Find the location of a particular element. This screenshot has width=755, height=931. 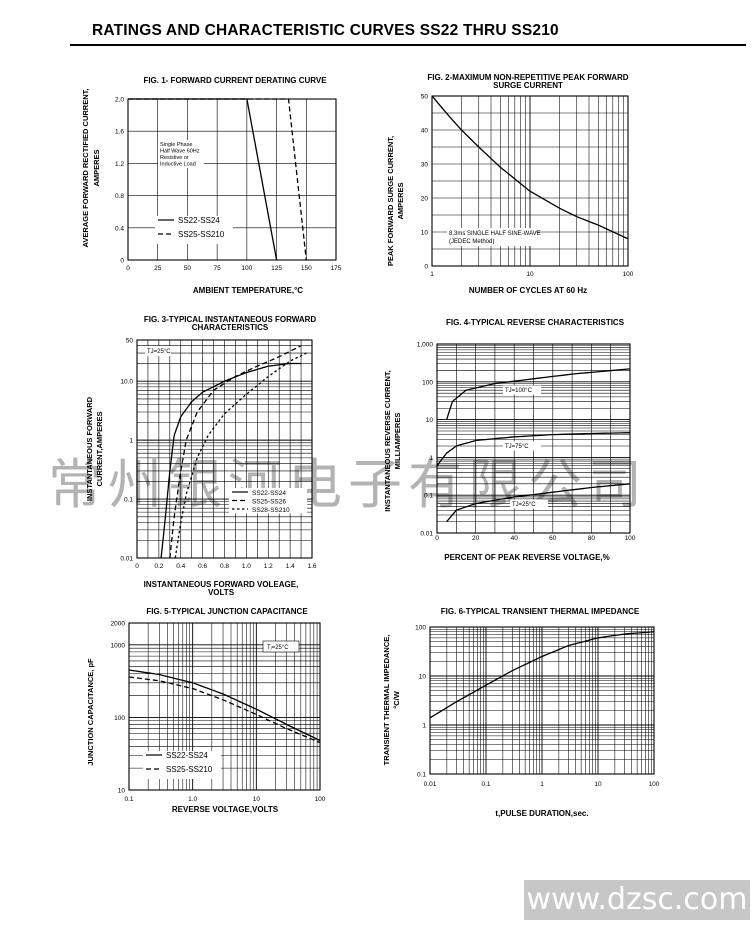

fig4-xtick-label: 80 is located at coordinates (592, 538).